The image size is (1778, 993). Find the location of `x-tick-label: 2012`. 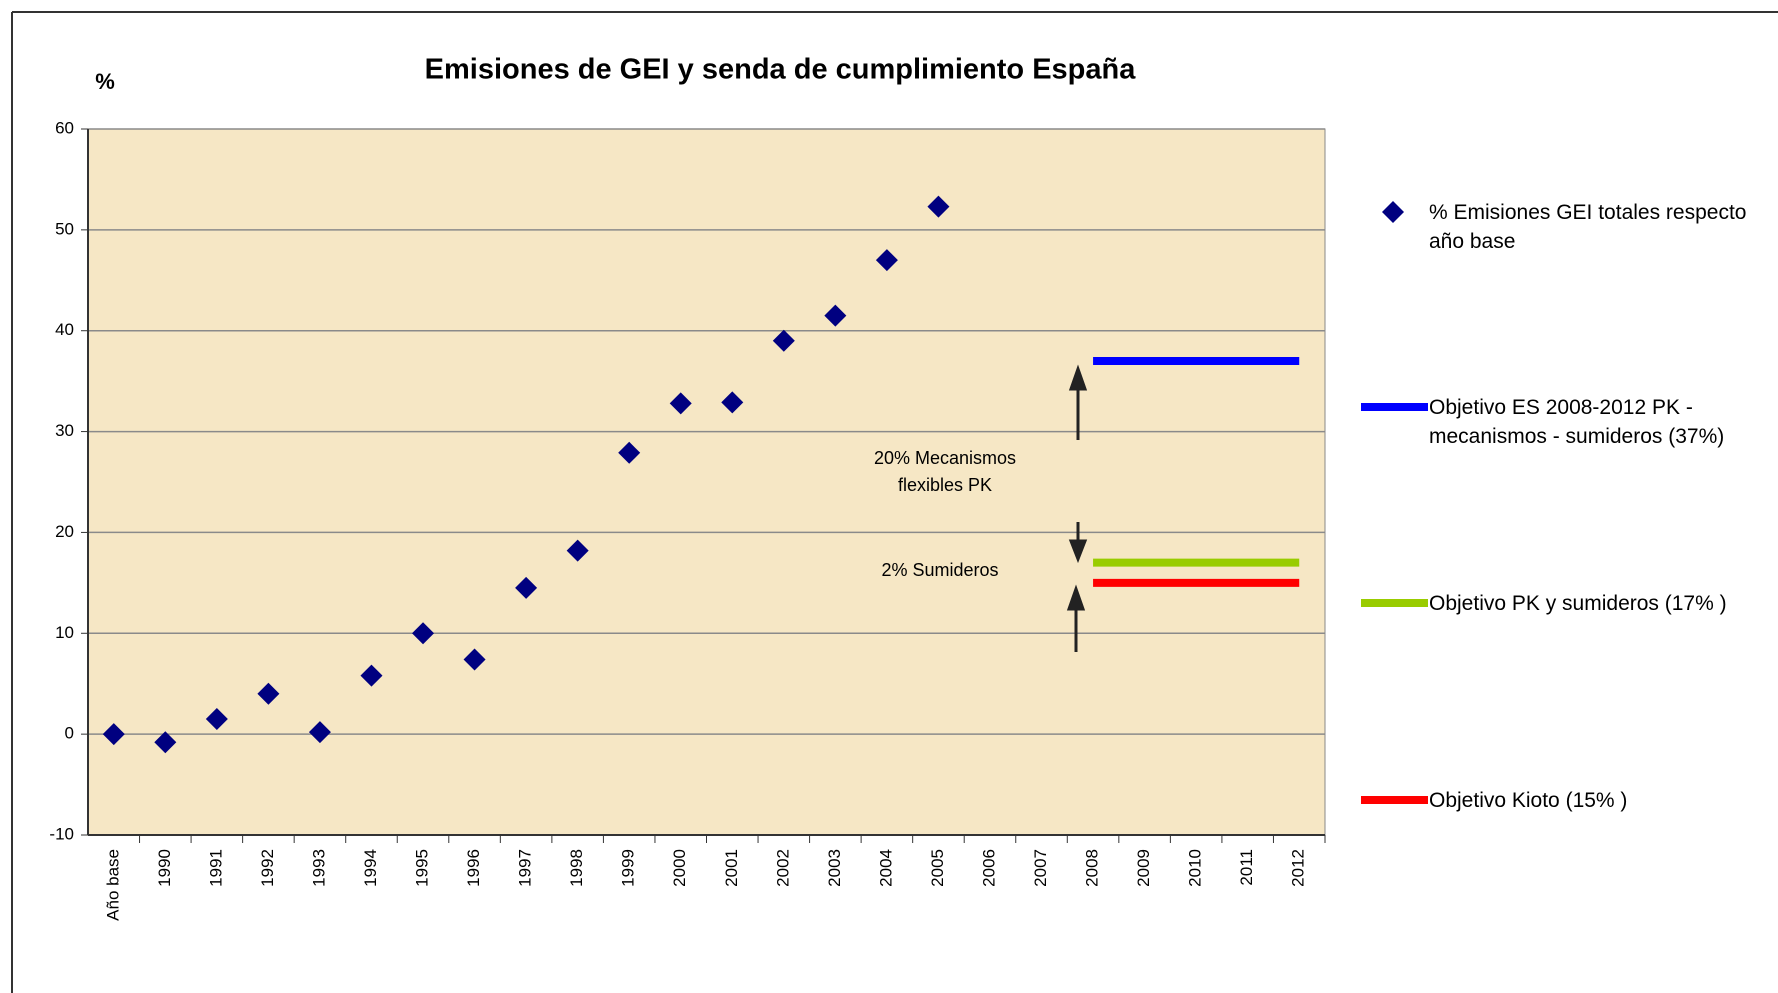

x-tick-label: 2012 is located at coordinates (1298, 868).